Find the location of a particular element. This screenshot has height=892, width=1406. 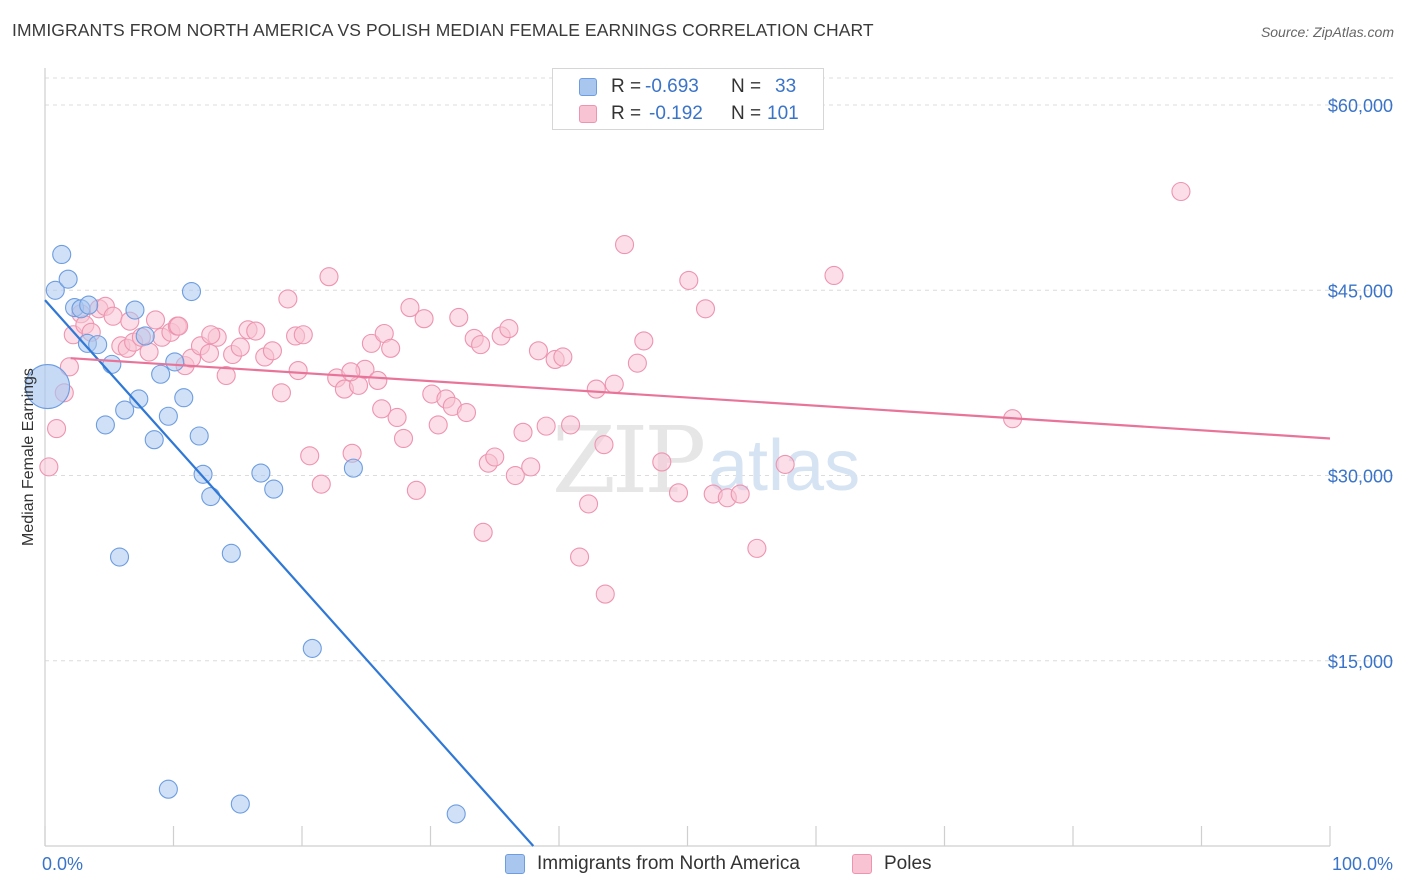

legend-n-value: 101 is located at coordinates (783, 113).